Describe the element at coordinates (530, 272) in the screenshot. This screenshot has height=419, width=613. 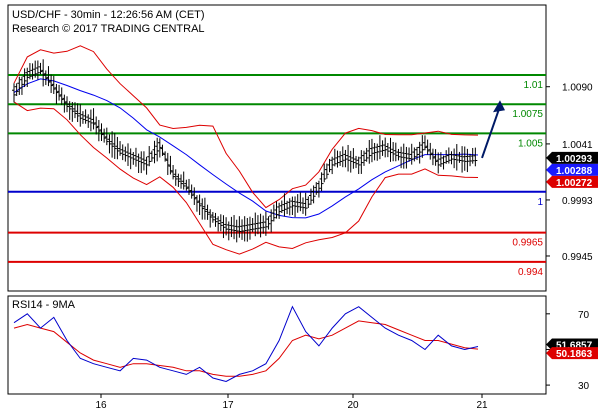
I see `level-label: 0.994` at that location.